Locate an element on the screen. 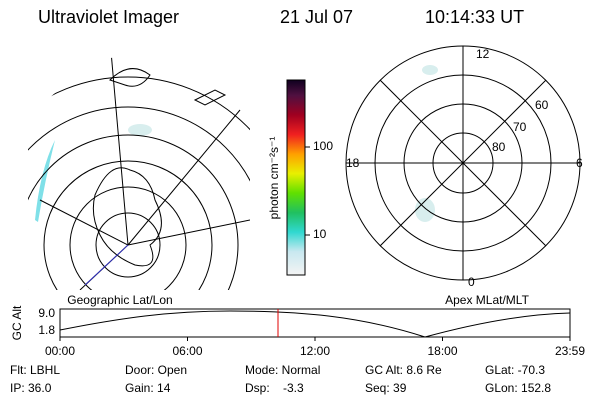  status-field: Flt: LBHL is located at coordinates (35, 370).